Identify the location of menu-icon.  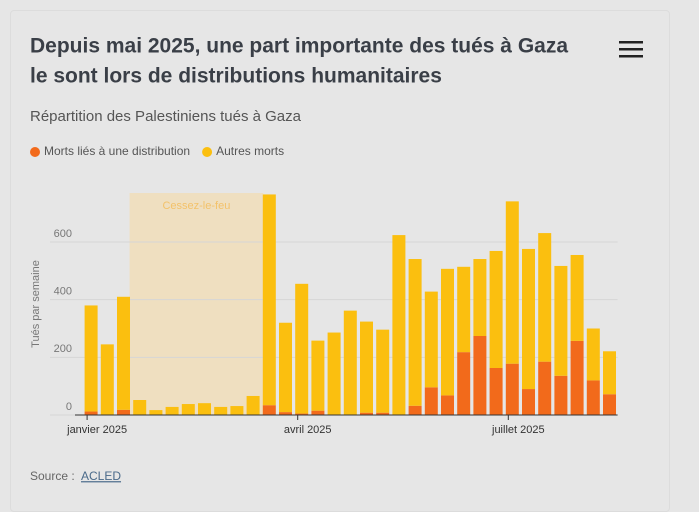
(631, 49).